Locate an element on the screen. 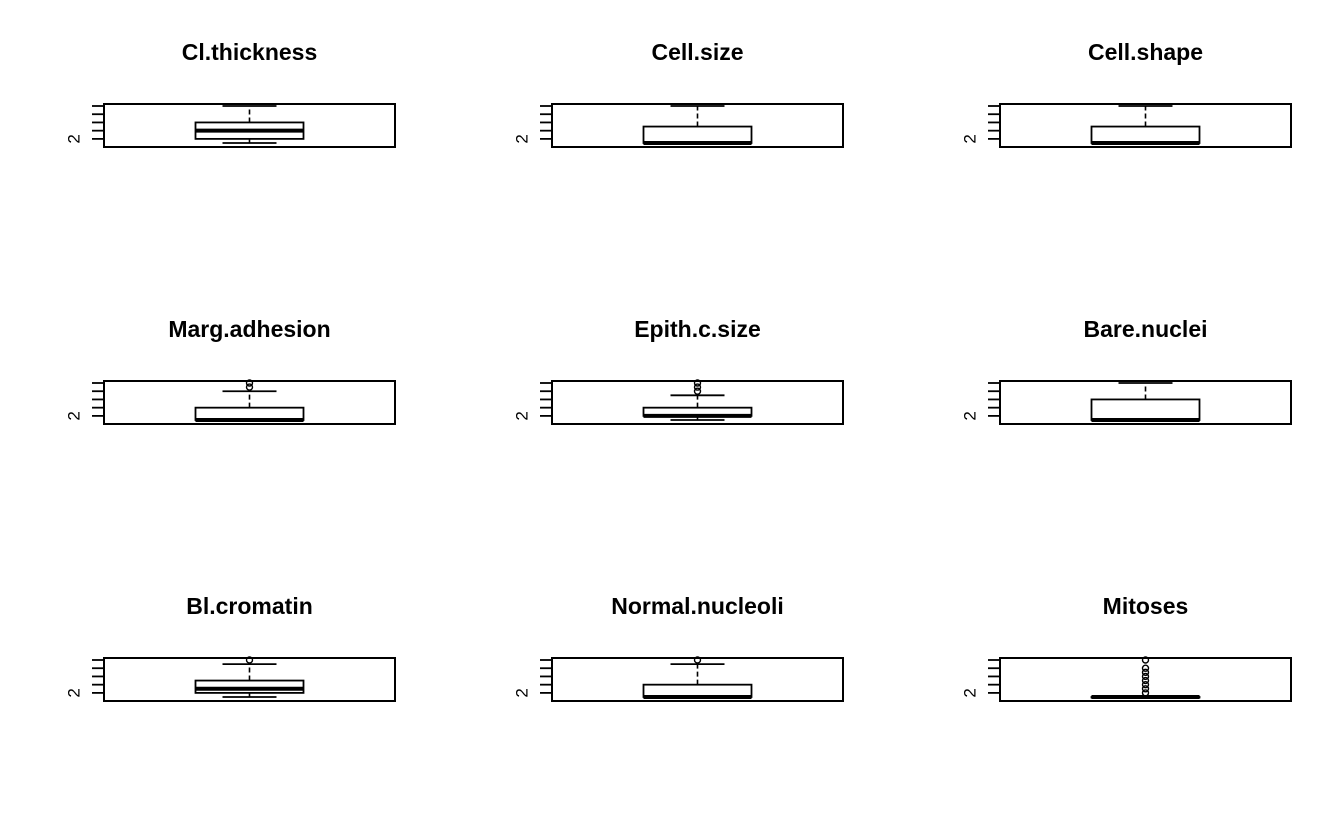  boxplot-panel-3: Marg.adhesion 2 is located at coordinates (230, 370).